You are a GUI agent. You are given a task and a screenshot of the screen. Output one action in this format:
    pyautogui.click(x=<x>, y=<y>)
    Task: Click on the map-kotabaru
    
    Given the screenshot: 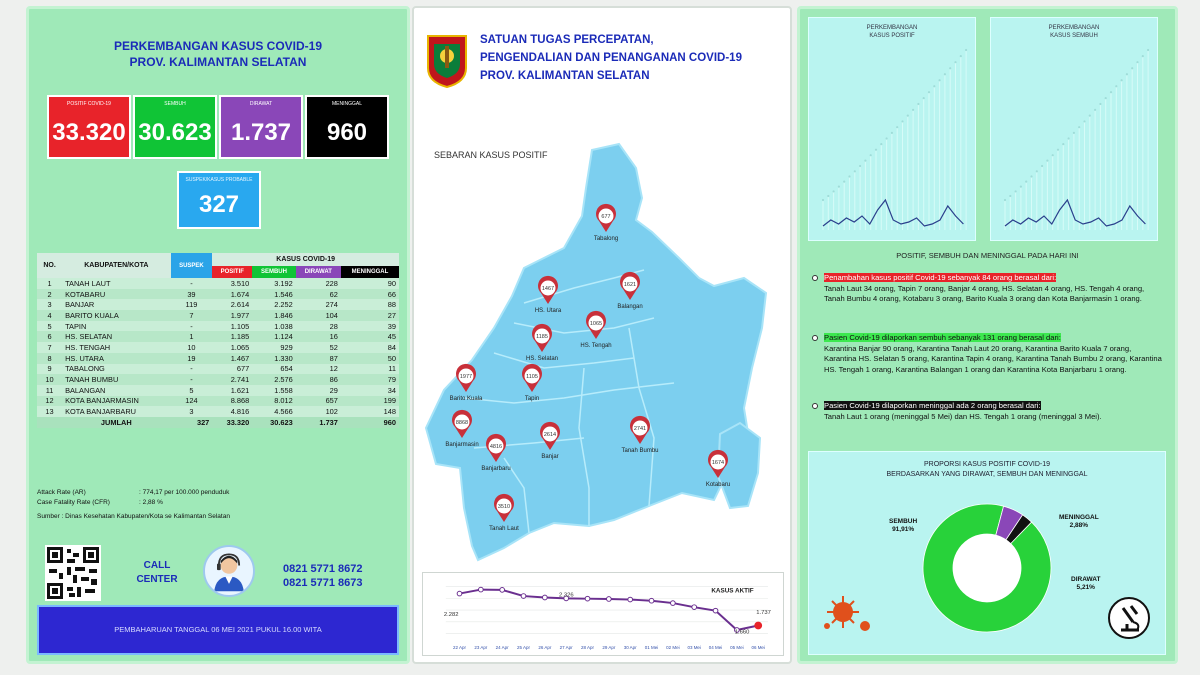 What is the action you would take?
    pyautogui.click(x=739, y=465)
    